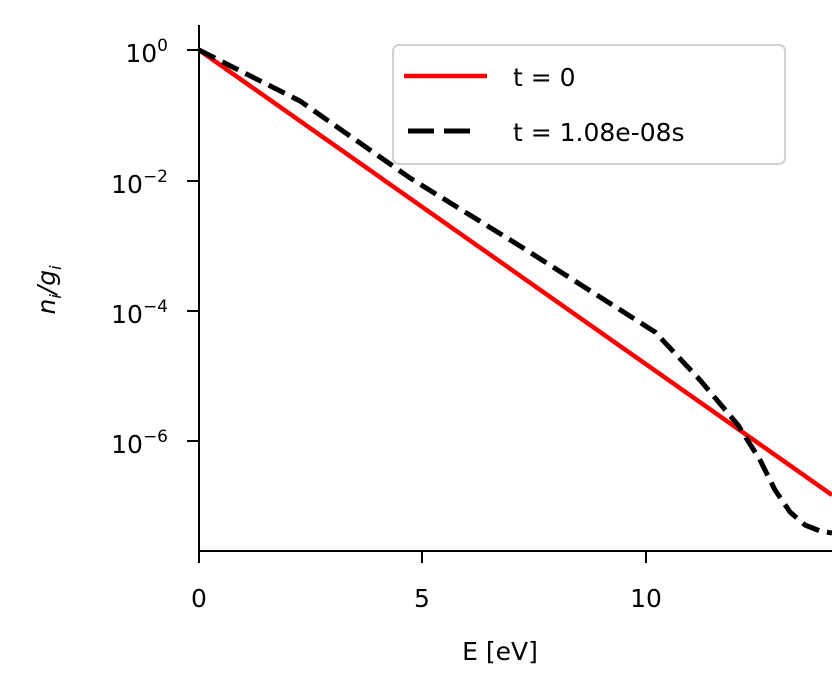  What do you see at coordinates (422, 598) in the screenshot?
I see `x-tick-label: 5` at bounding box center [422, 598].